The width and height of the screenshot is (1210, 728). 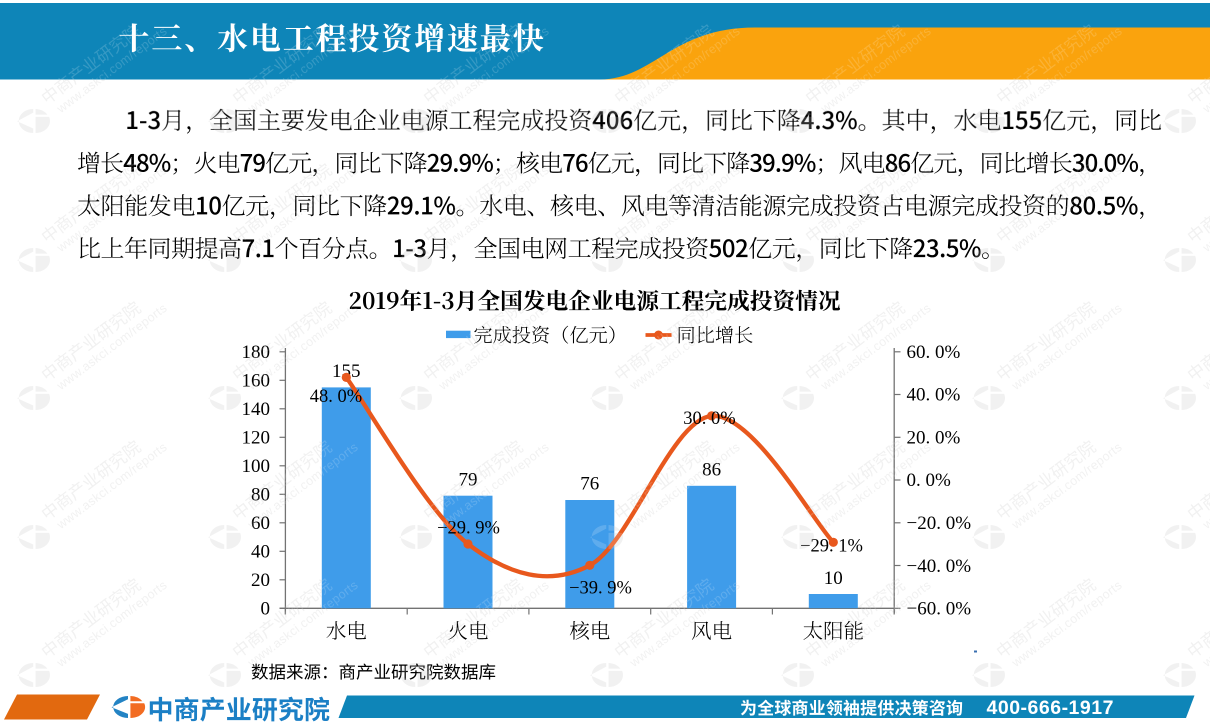 What do you see at coordinates (256, 409) in the screenshot?
I see `svg-text: 140` at bounding box center [256, 409].